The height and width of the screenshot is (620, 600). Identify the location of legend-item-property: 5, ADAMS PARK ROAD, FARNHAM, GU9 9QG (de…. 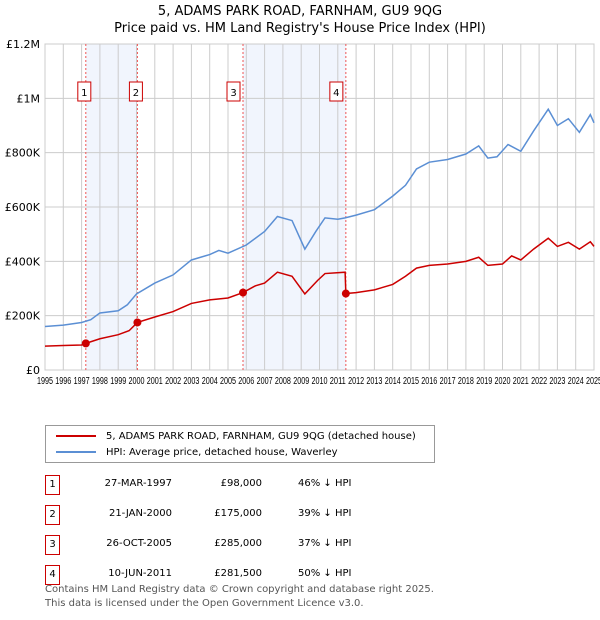
(236, 436).